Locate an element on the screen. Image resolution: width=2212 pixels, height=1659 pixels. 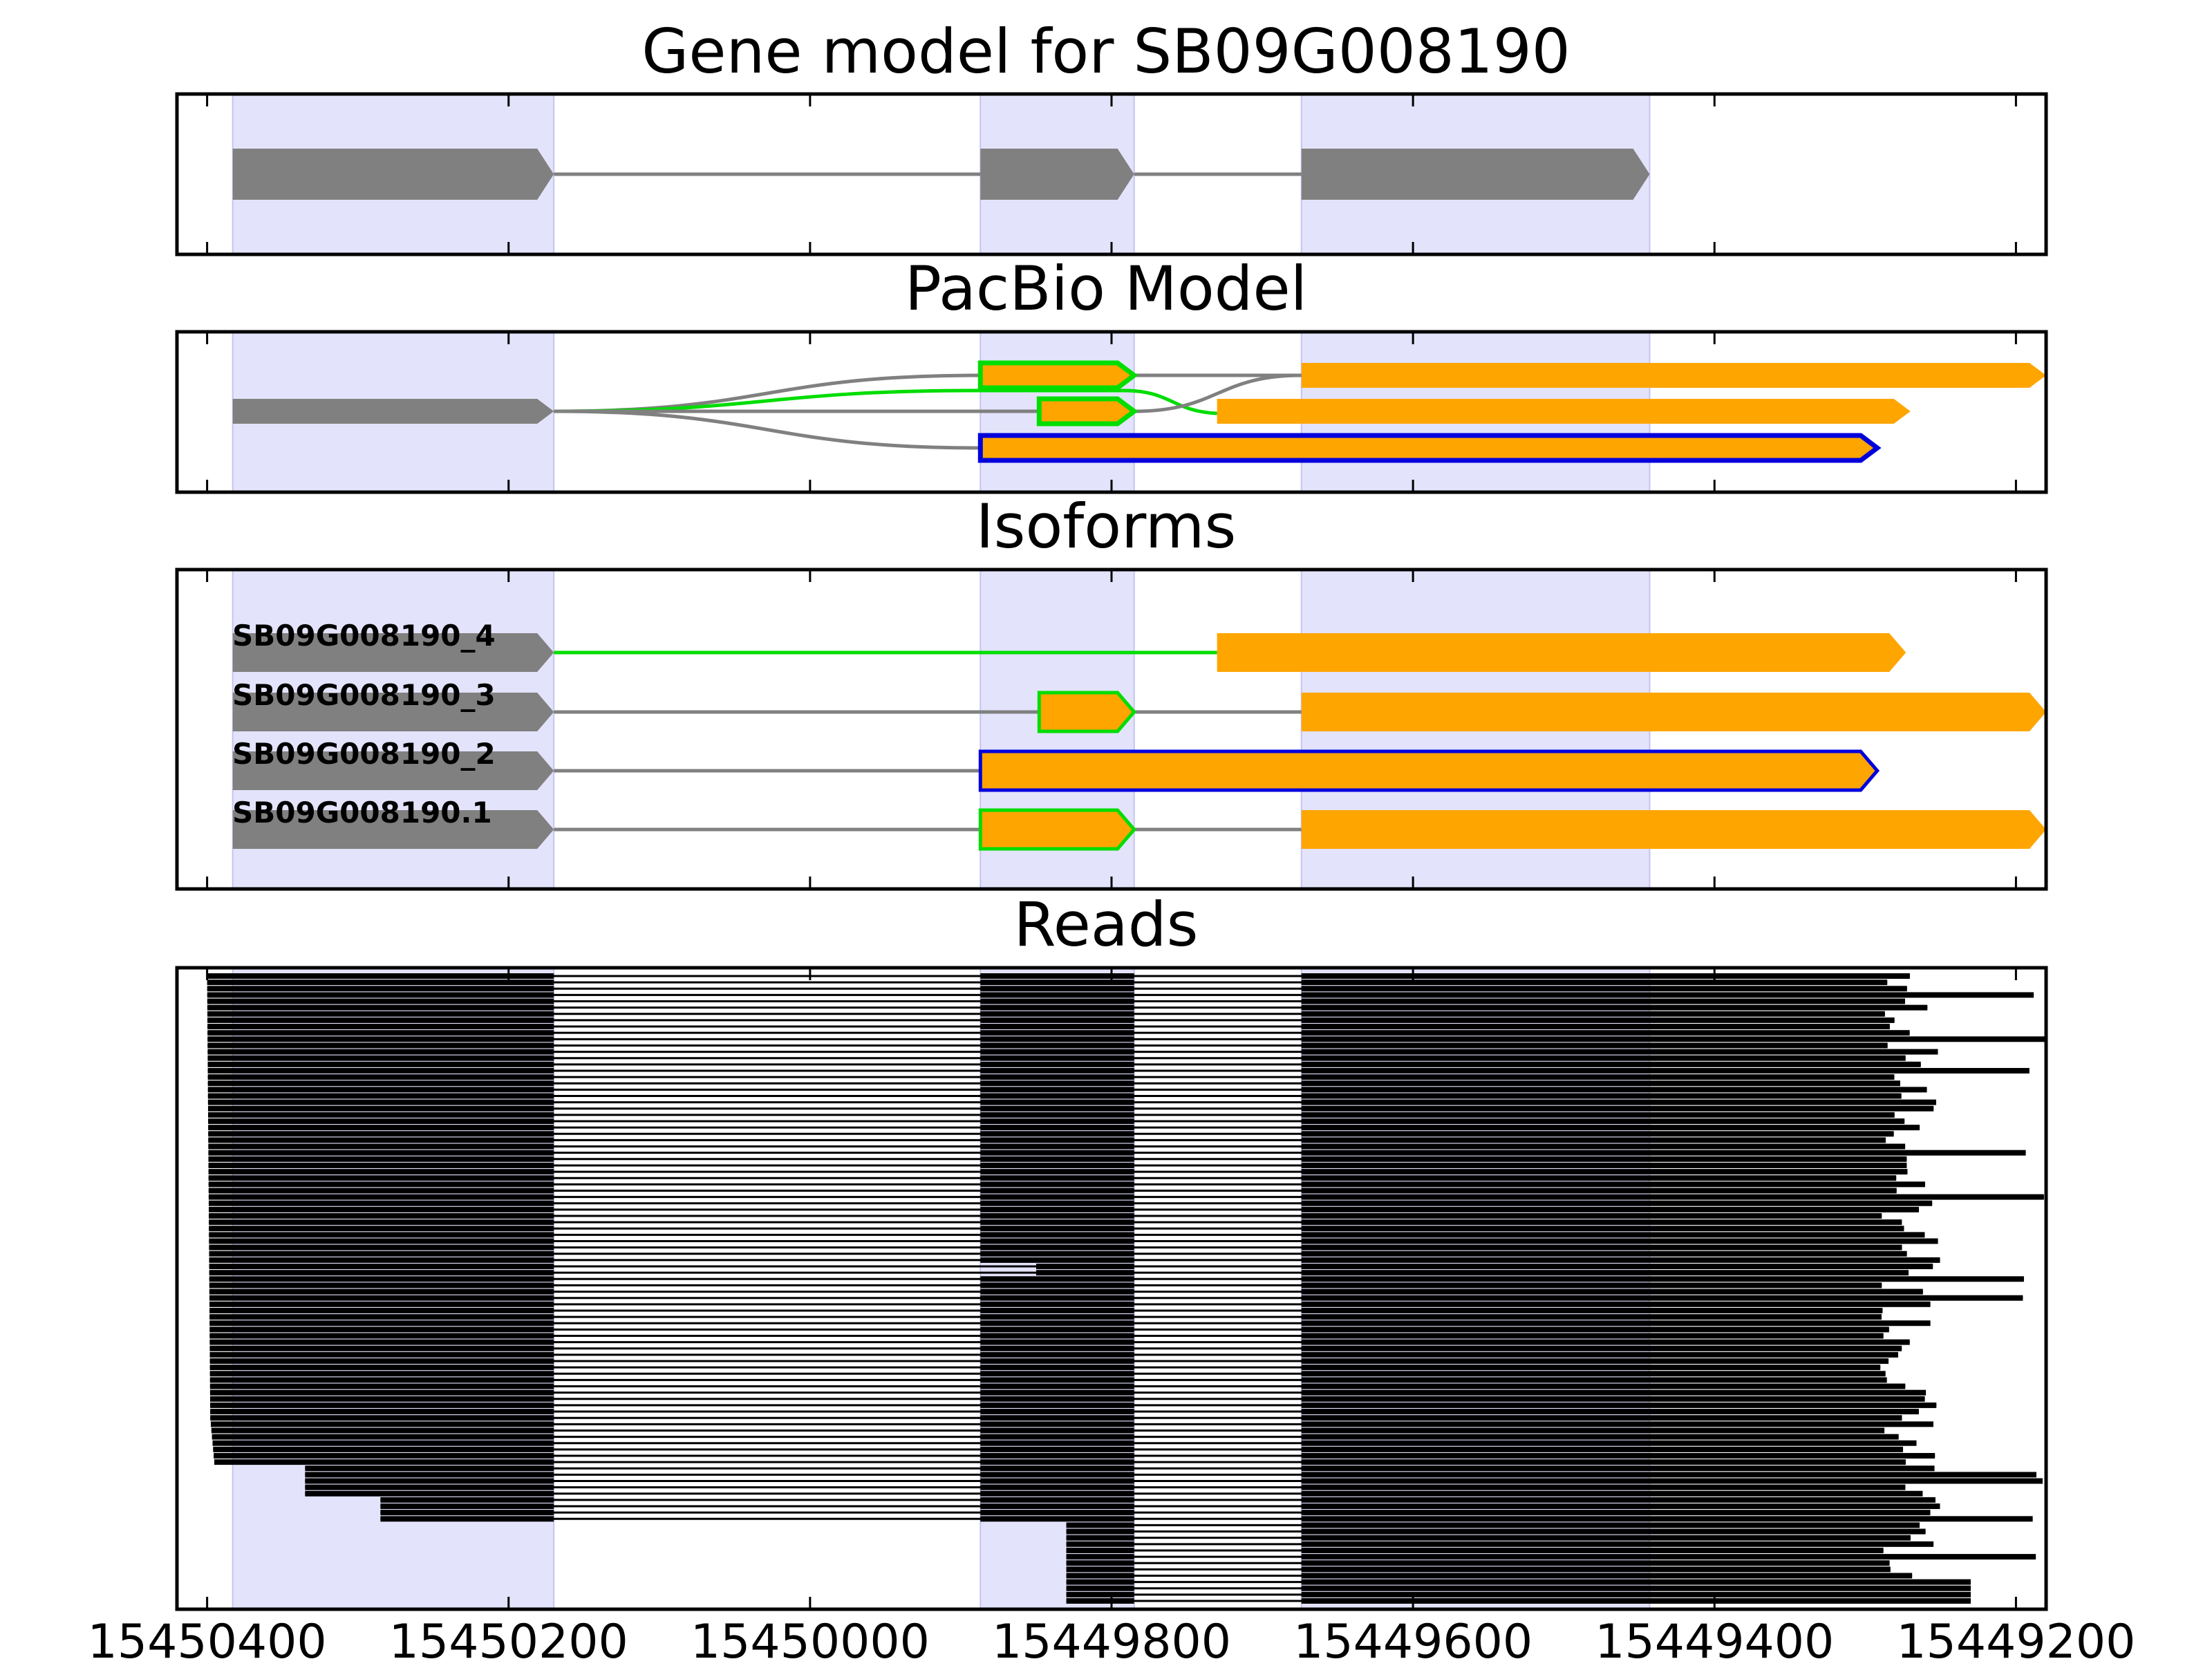
x-tick-label: 15449800 is located at coordinates (1111, 1637).